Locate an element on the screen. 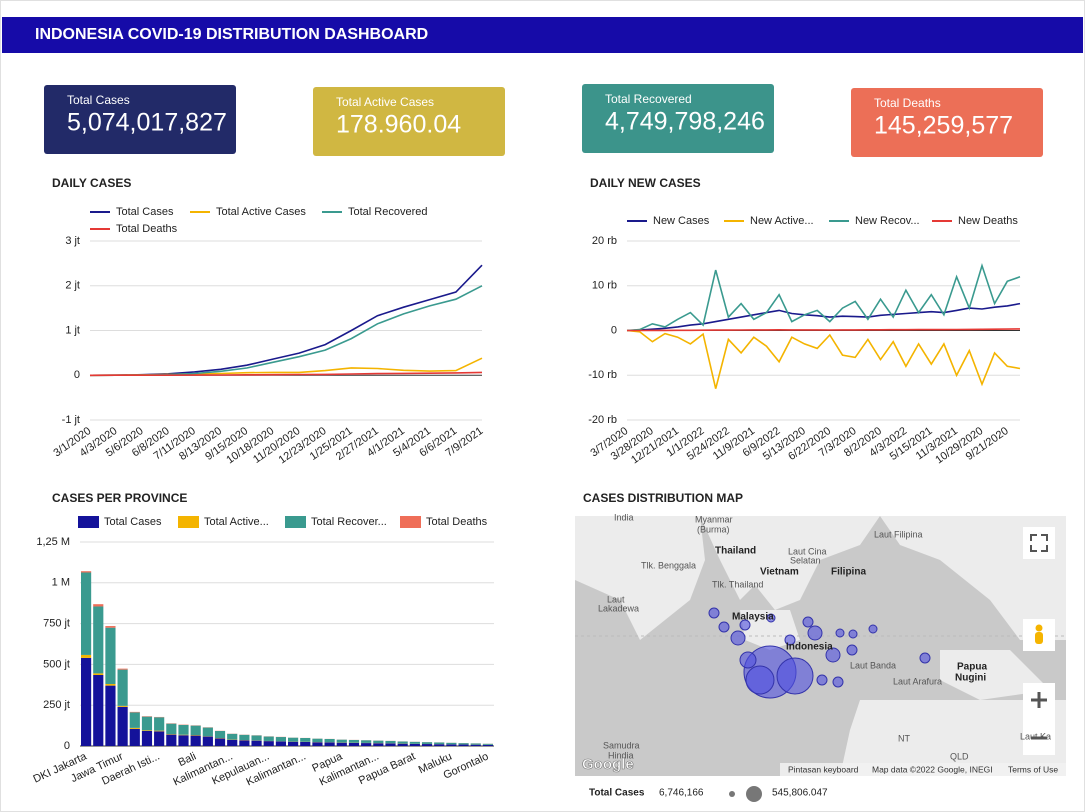 The image size is (1085, 812). map-label: Laut is located at coordinates (616, 599).